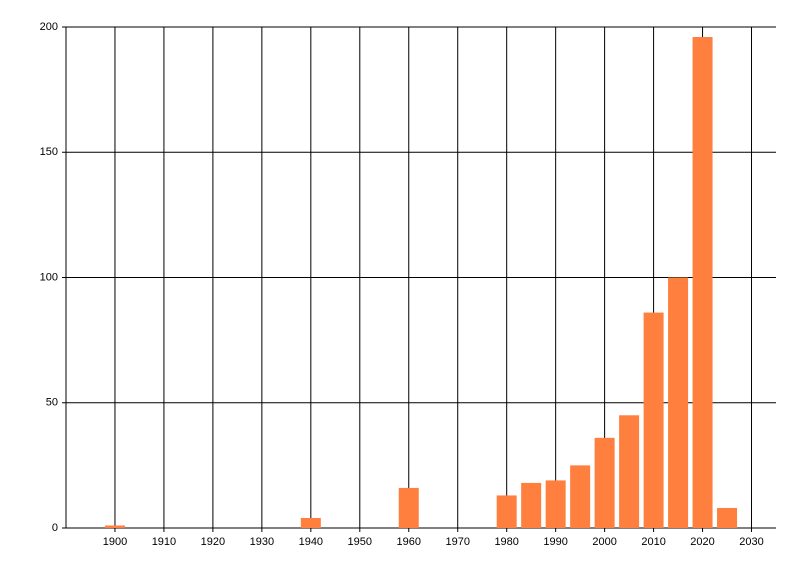 Image resolution: width=800 pixels, height=576 pixels. What do you see at coordinates (49, 152) in the screenshot?
I see `y-tick-label: 150` at bounding box center [49, 152].